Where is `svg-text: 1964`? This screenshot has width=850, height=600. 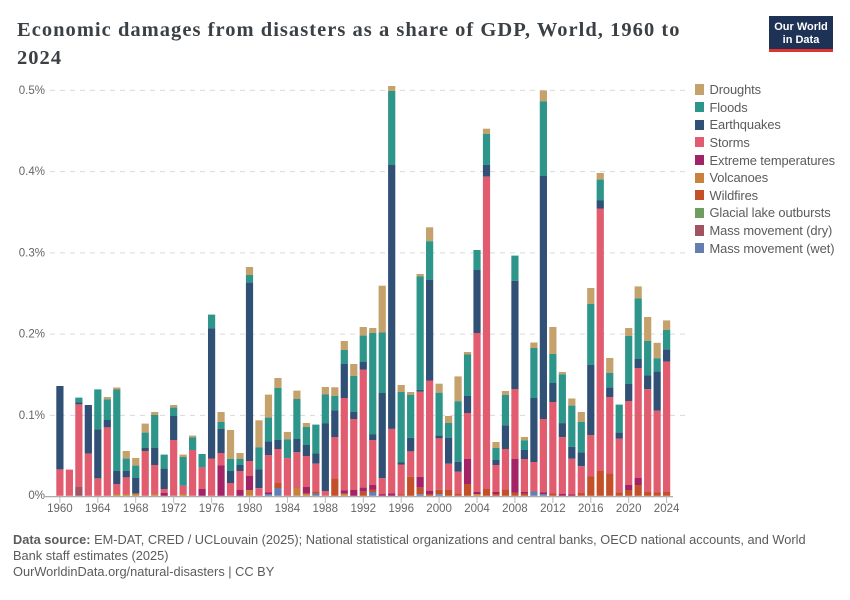 svg-text: 1964 is located at coordinates (98, 509).